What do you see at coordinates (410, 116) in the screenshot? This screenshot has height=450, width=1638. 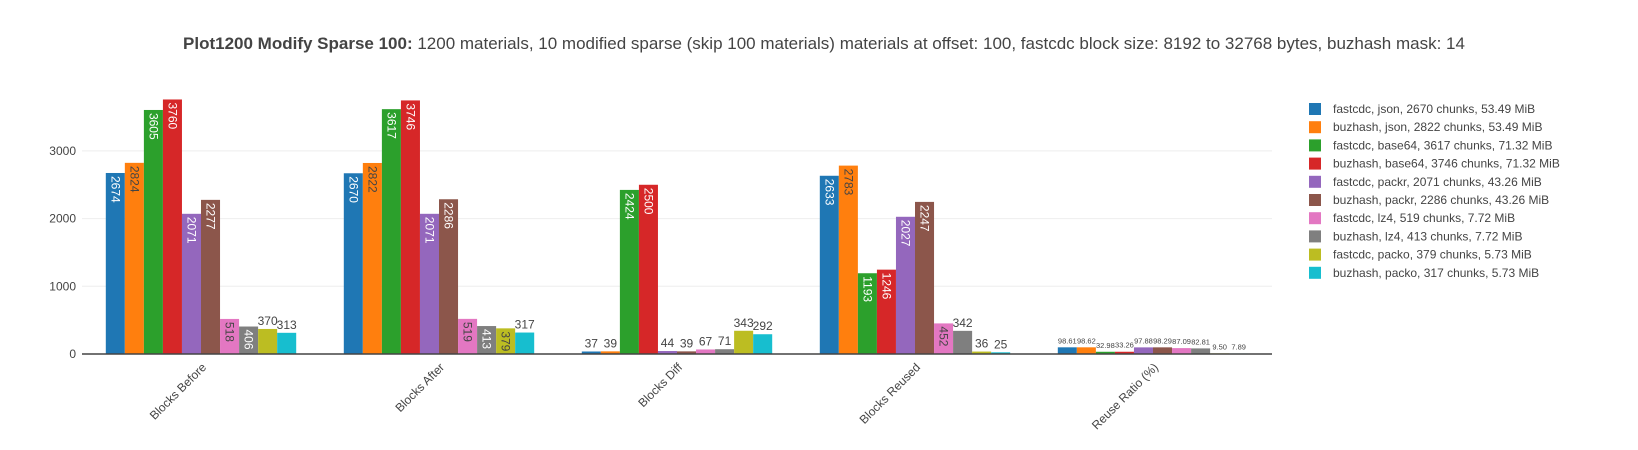 I see `bar-value-label: 3746` at bounding box center [410, 116].